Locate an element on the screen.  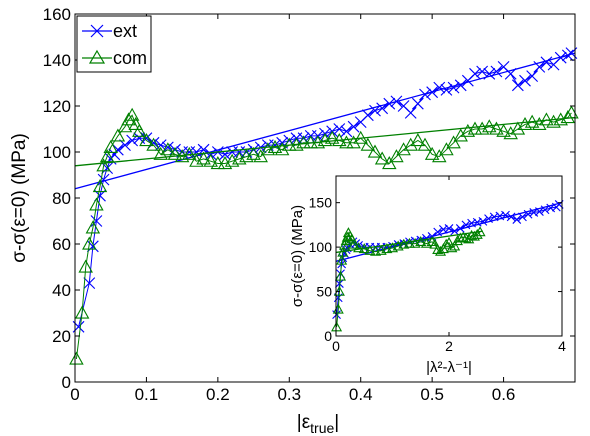
x-tick-label: 0 is located at coordinates (74, 394).